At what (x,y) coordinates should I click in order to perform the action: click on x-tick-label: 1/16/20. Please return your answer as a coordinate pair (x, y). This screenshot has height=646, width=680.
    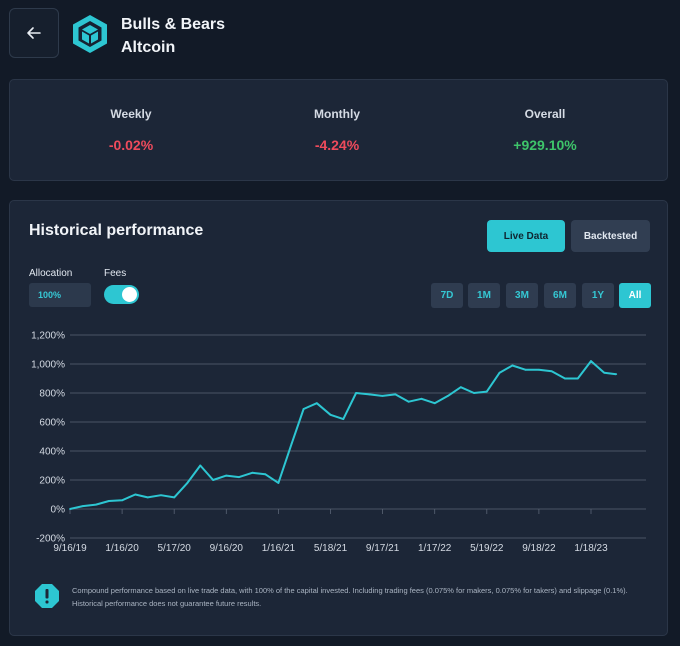
    Looking at the image, I should click on (122, 548).